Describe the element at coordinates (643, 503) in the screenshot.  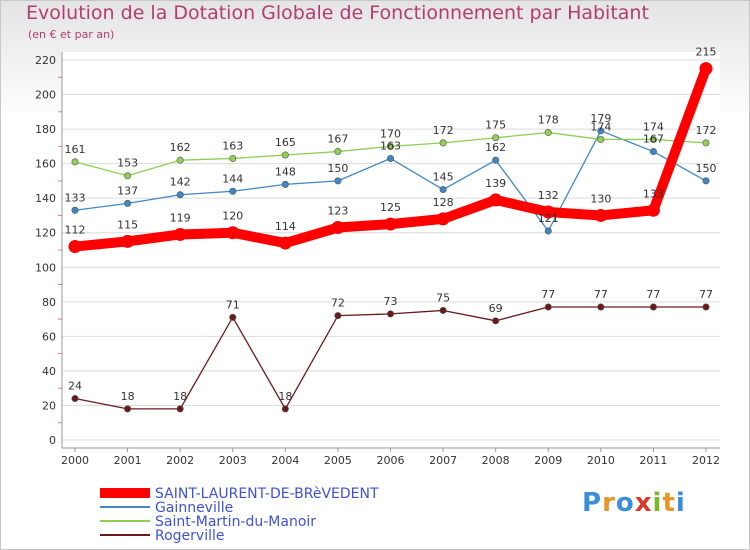
I see `brand-letter: x` at that location.